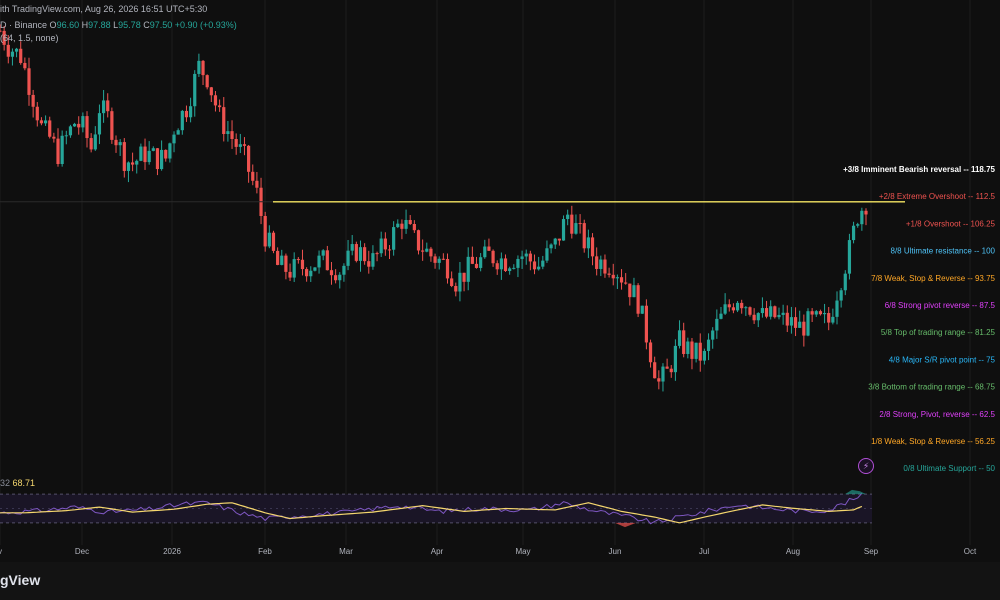  What do you see at coordinates (82, 551) in the screenshot?
I see `x-axis-tick-label: Dec` at bounding box center [82, 551].